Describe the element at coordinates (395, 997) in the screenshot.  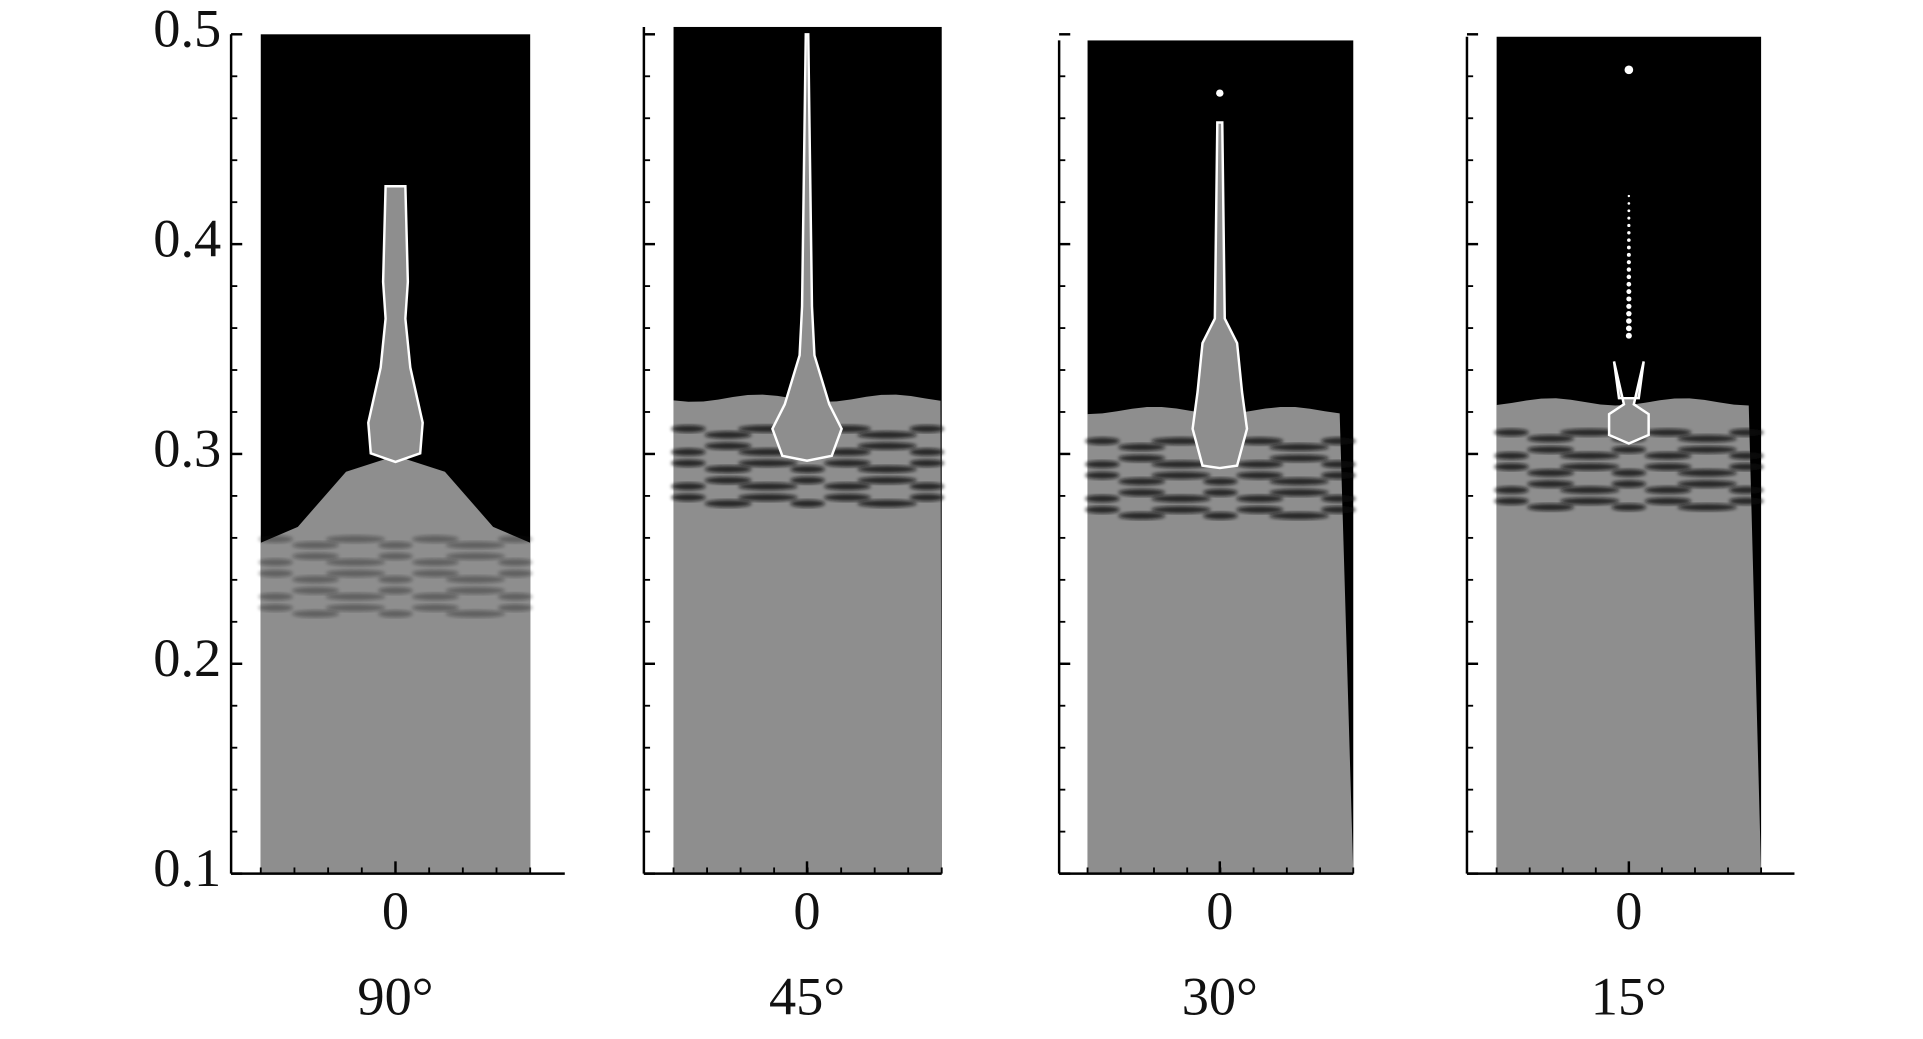
I see `panel-label: 90°` at that location.